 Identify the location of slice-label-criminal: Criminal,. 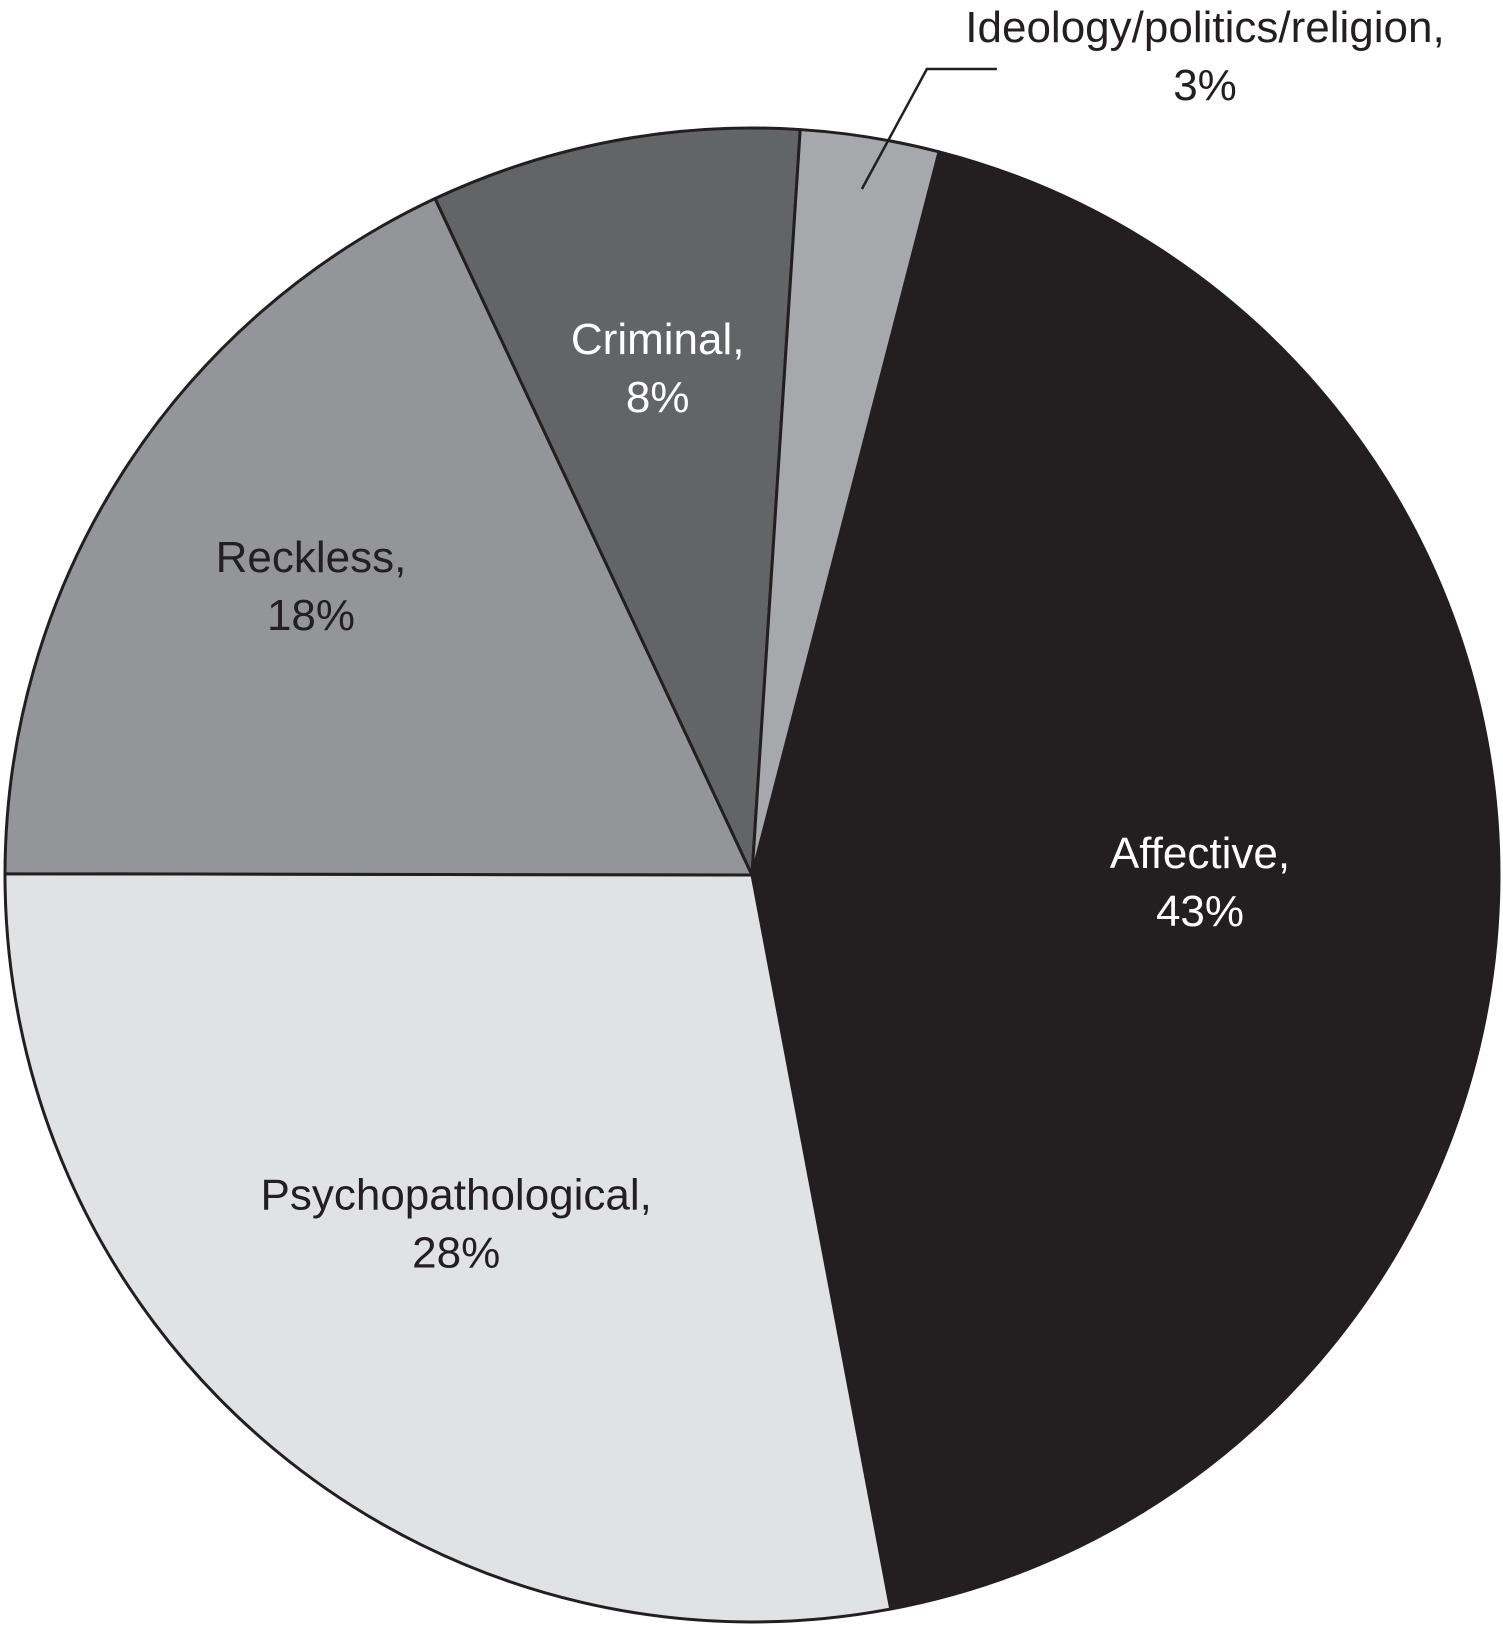
(658, 339).